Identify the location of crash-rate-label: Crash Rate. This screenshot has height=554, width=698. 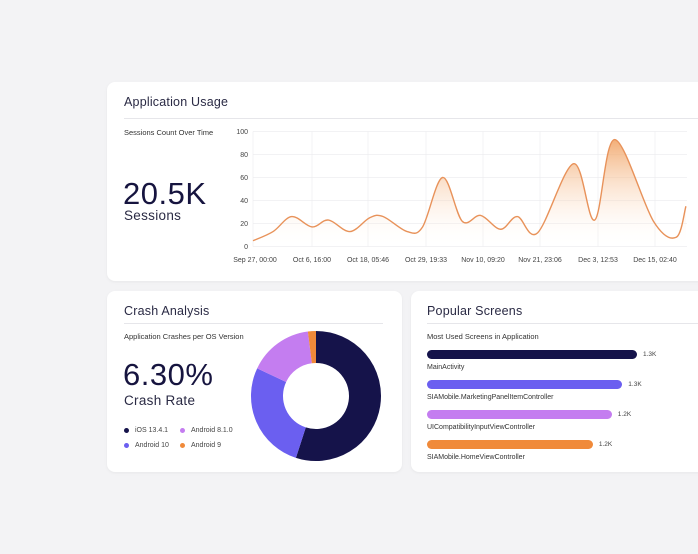
(160, 400).